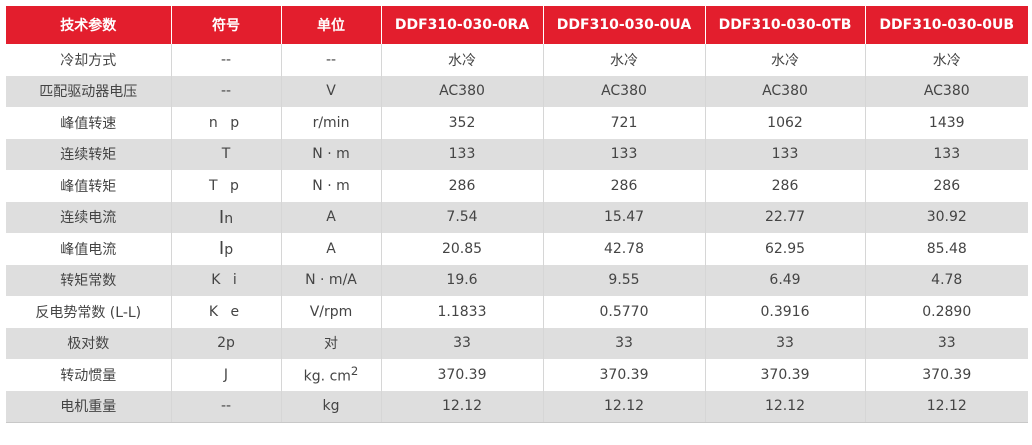 The image size is (1032, 445). Describe the element at coordinates (461, 217) in the screenshot. I see `value-cell: 7.54` at that location.